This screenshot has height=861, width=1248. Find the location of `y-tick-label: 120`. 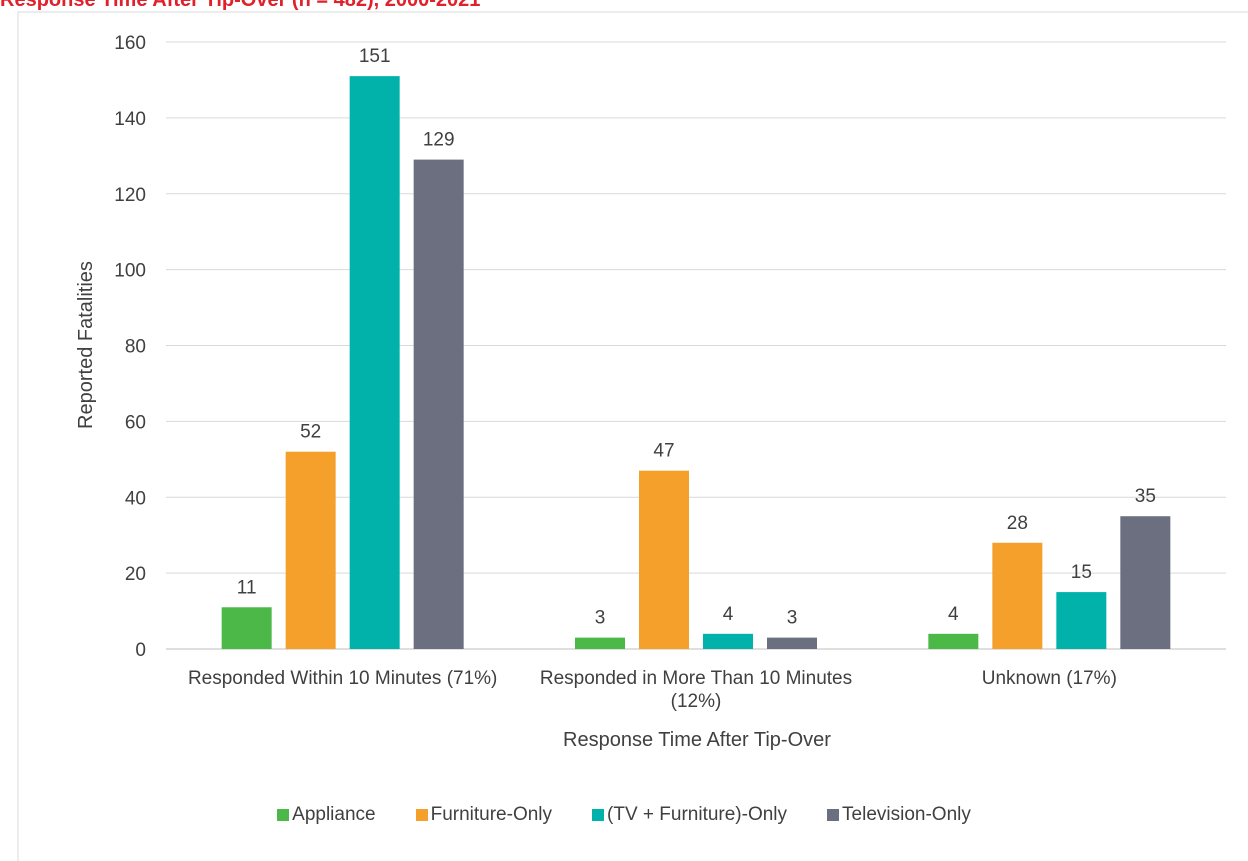

y-tick-label: 120 is located at coordinates (130, 195).